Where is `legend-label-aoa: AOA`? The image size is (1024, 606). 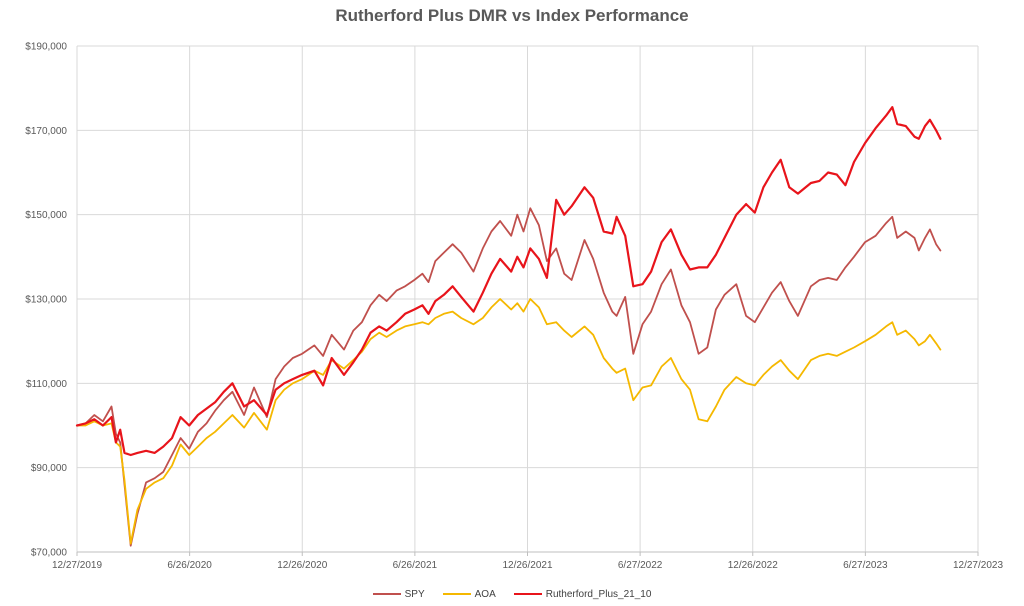
legend-label-aoa: AOA is located at coordinates (485, 594).